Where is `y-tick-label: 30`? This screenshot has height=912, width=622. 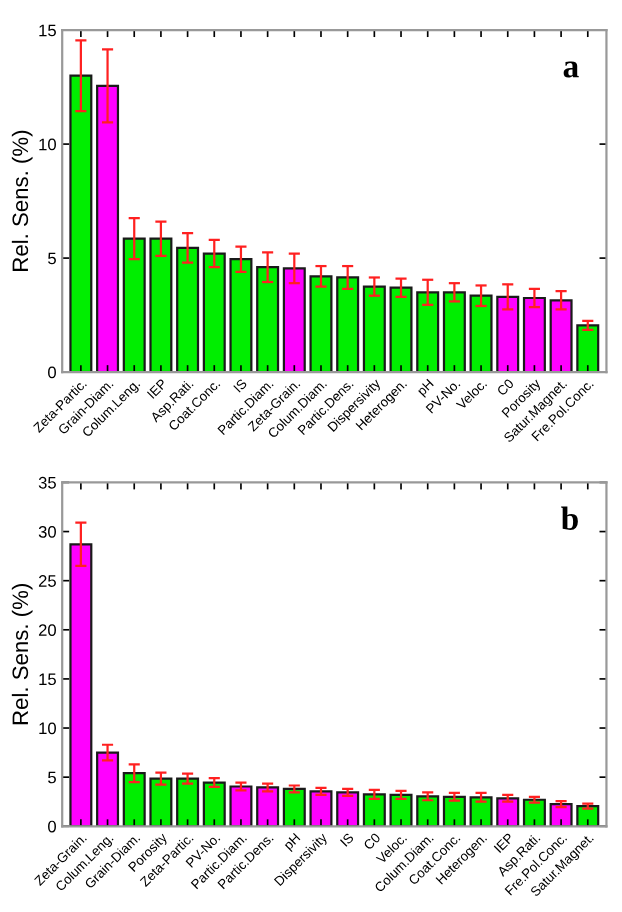
y-tick-label: 30 is located at coordinates (47, 531).